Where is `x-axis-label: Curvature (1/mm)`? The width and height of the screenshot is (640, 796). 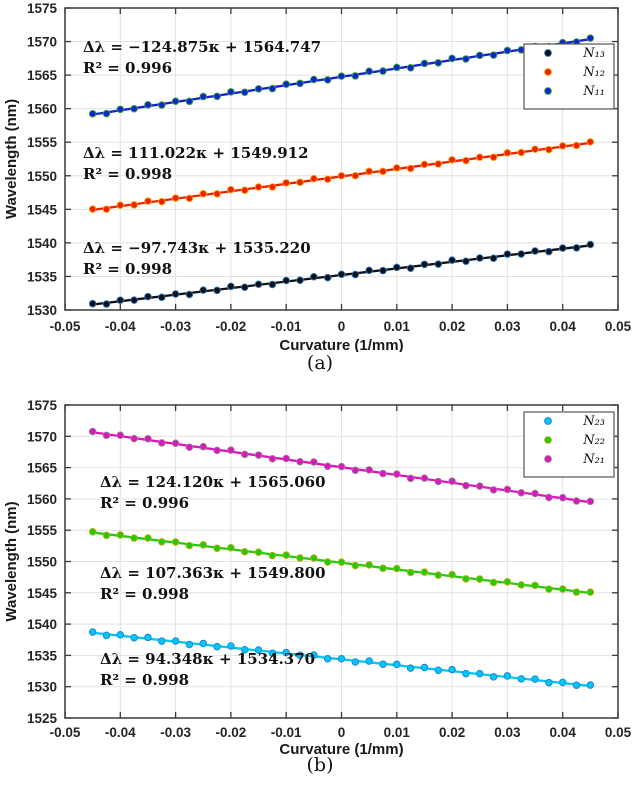
x-axis-label: Curvature (1/mm) is located at coordinates (341, 749).